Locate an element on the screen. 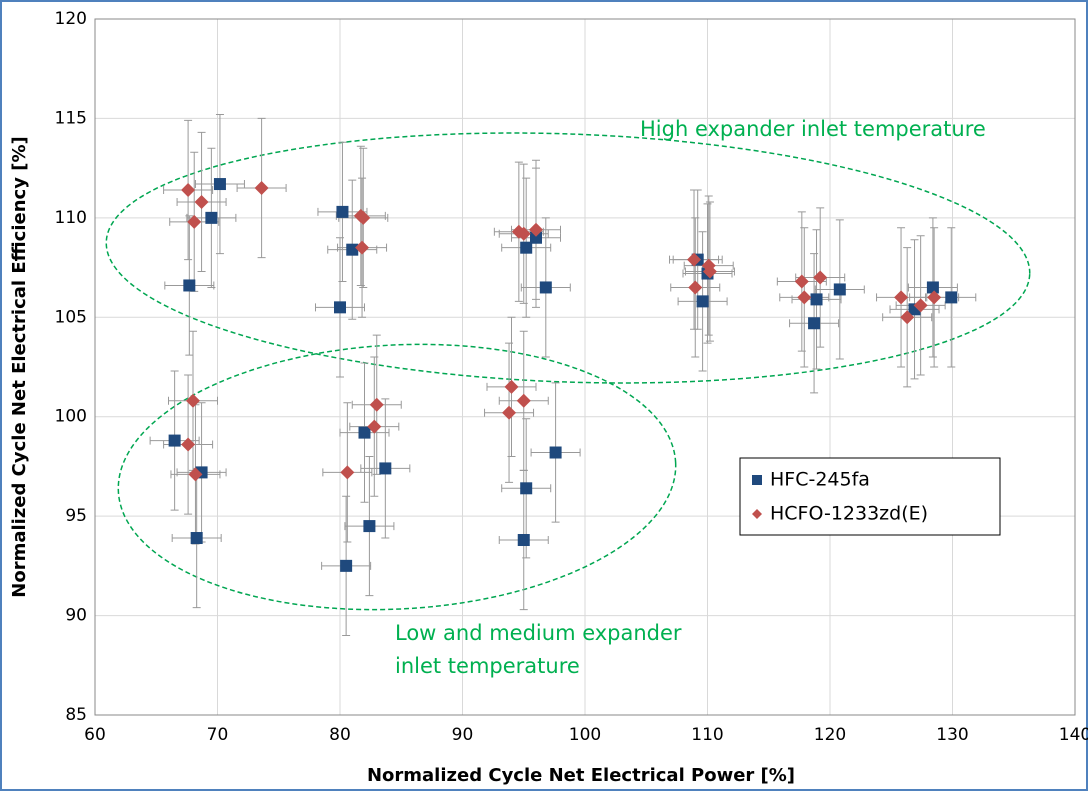 Image resolution: width=1088 pixels, height=795 pixels. annotation: Low and medium expander is located at coordinates (538, 633).